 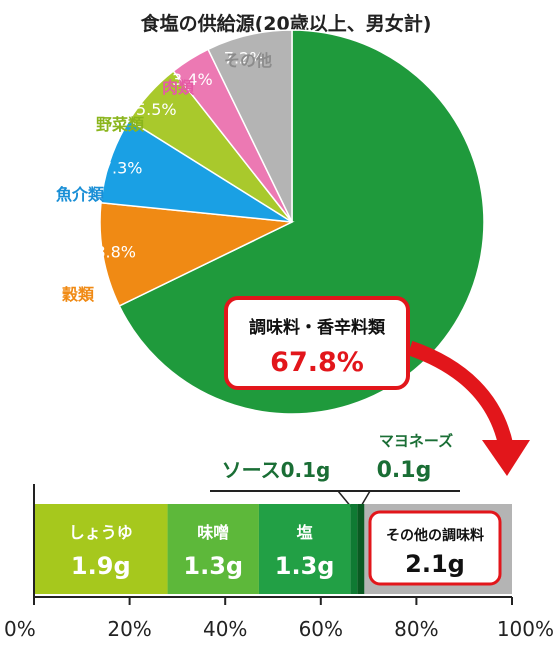 What do you see at coordinates (305, 532) in the screenshot?
I see `bar-segment-label: 塩` at bounding box center [305, 532].